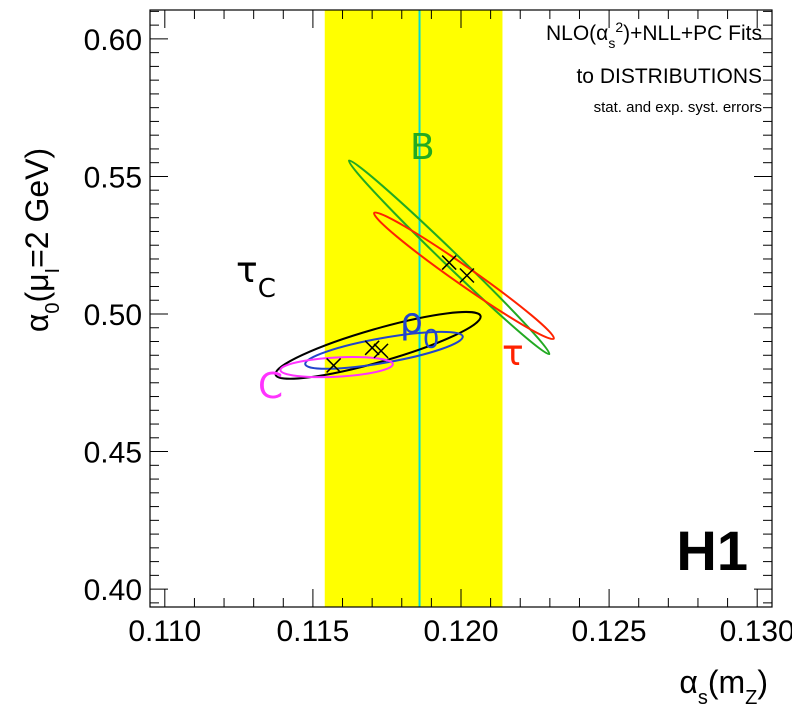  I want to click on annotation-line-2: to DISTRIBUTIONS, so click(669, 76).